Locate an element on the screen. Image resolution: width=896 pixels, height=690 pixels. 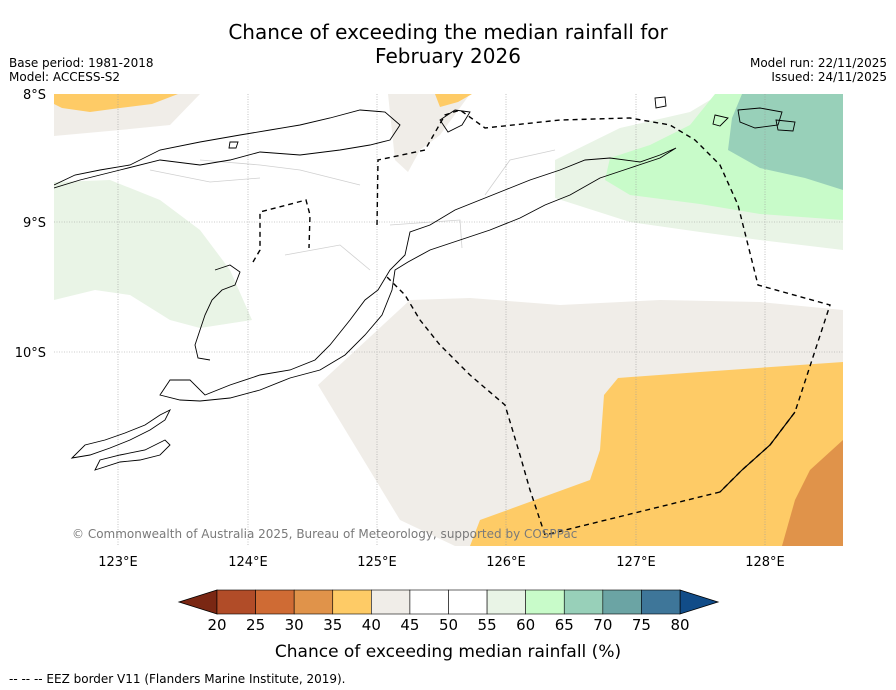
coast-wetar is located at coordinates (455, 121).